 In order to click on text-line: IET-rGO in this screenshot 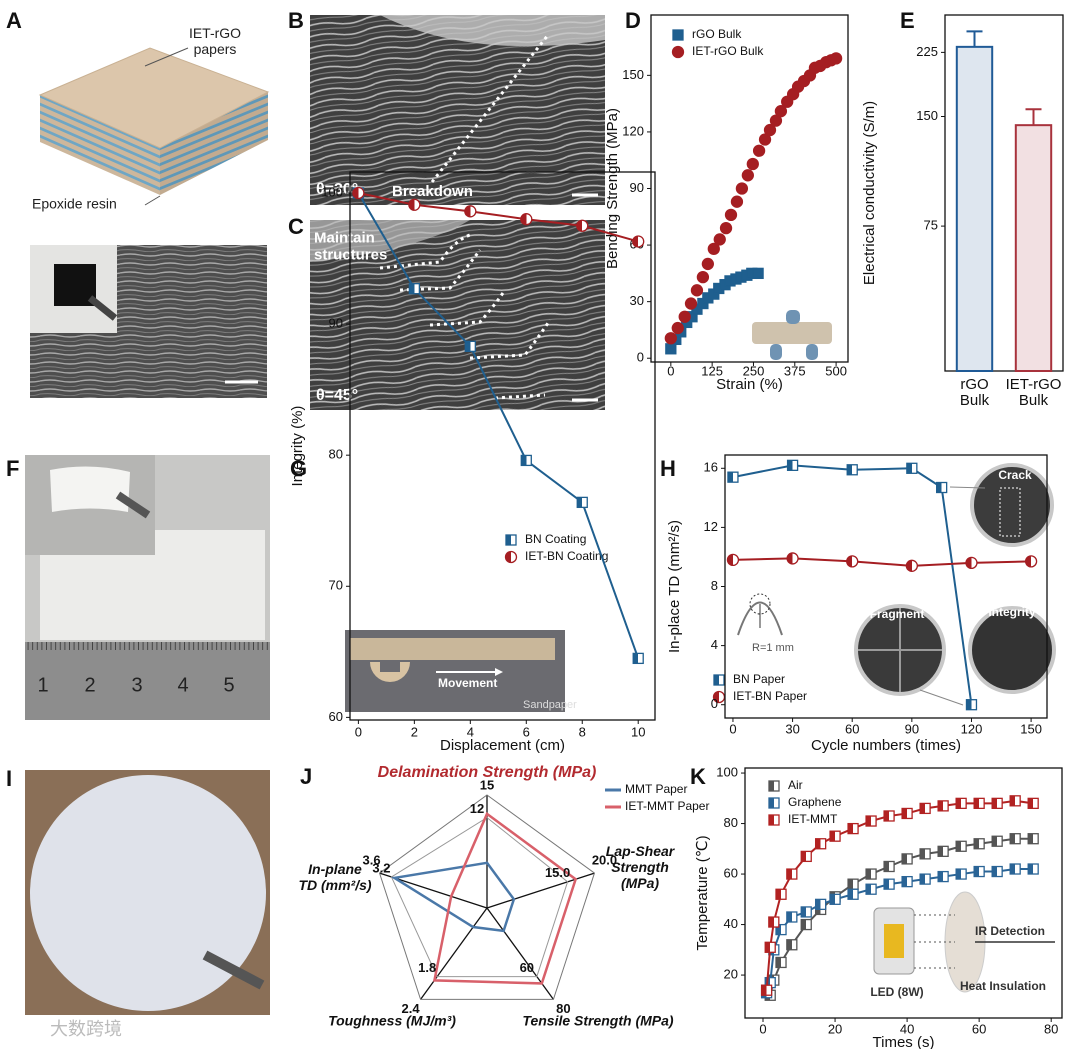, I will do `click(1034, 384)`.